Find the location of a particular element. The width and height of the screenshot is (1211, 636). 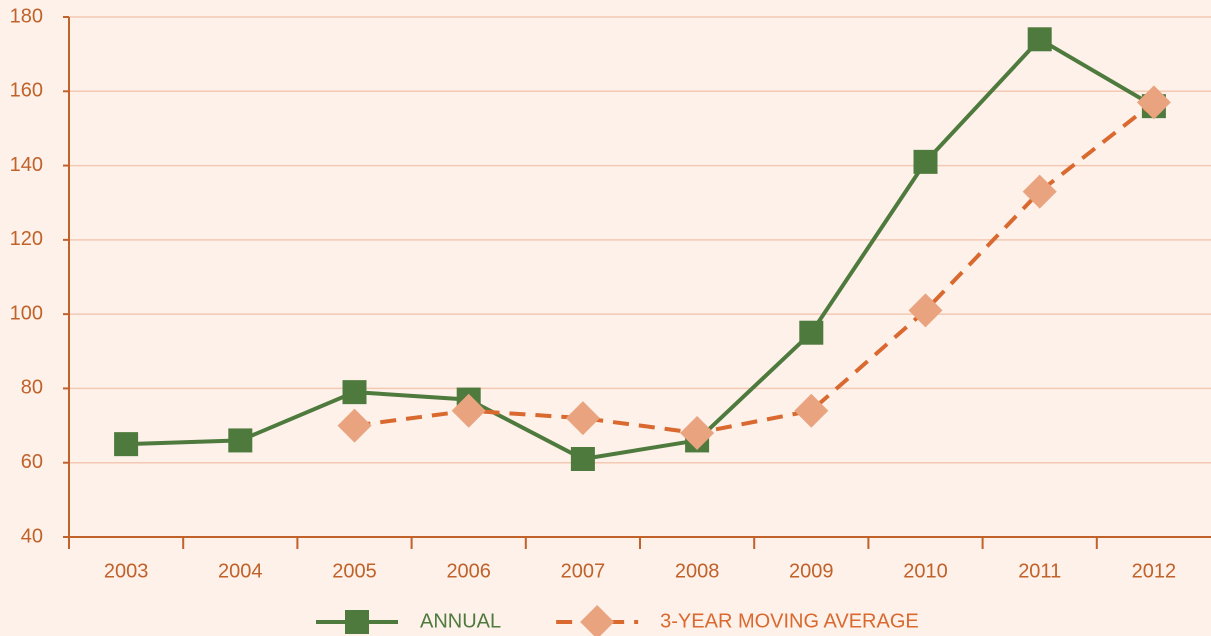

x-tick-label: 2004 is located at coordinates (240, 571).